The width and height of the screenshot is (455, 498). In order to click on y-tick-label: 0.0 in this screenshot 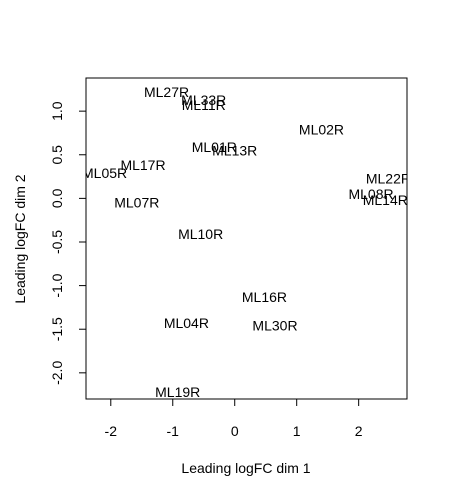, I will do `click(57, 198)`.